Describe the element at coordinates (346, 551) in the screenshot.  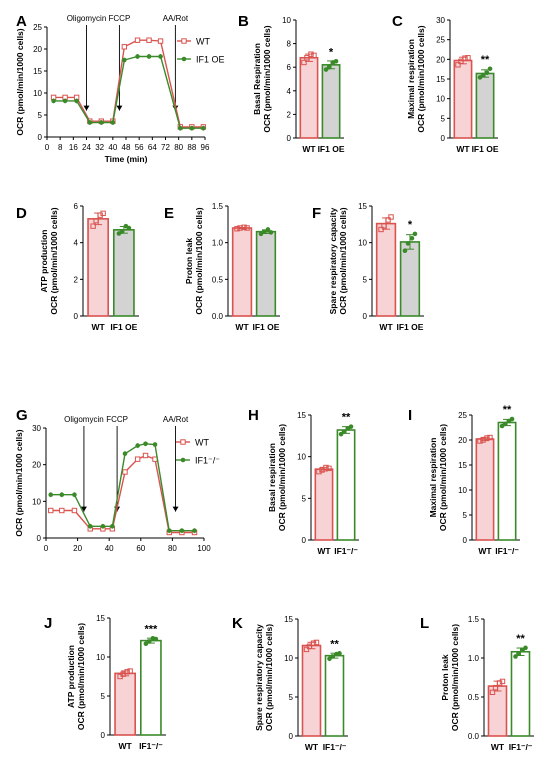
I see `x-tick-label: IF1⁻/⁻` at that location.